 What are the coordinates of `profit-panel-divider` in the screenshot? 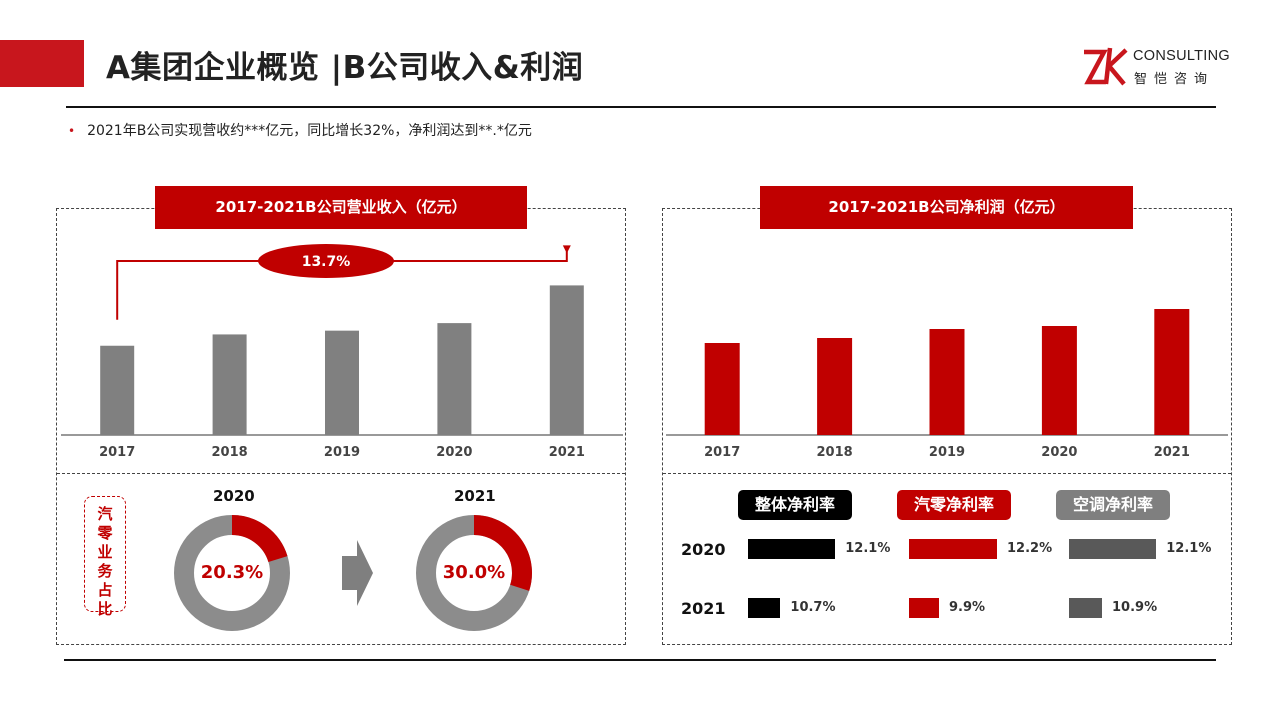 It's located at (947, 473).